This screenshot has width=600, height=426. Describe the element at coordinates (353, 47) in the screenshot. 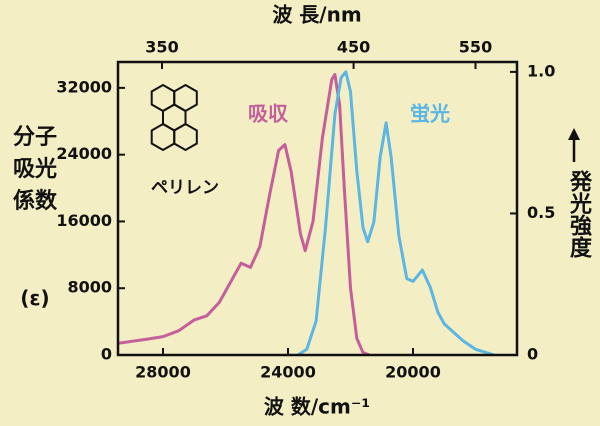

I see `x2-tick-label: 450` at that location.